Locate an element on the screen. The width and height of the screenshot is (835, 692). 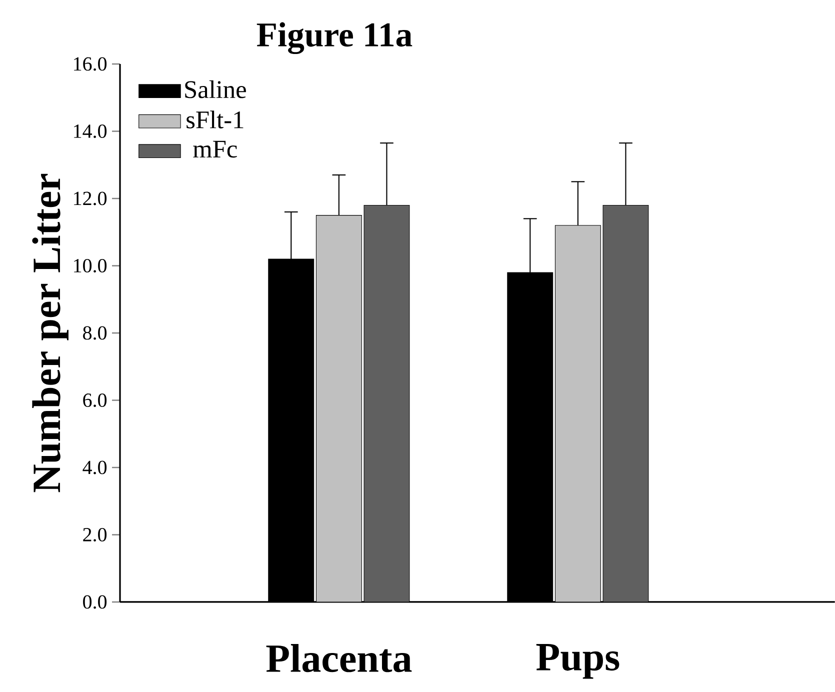
x-tick-label: Pups is located at coordinates (578, 661).